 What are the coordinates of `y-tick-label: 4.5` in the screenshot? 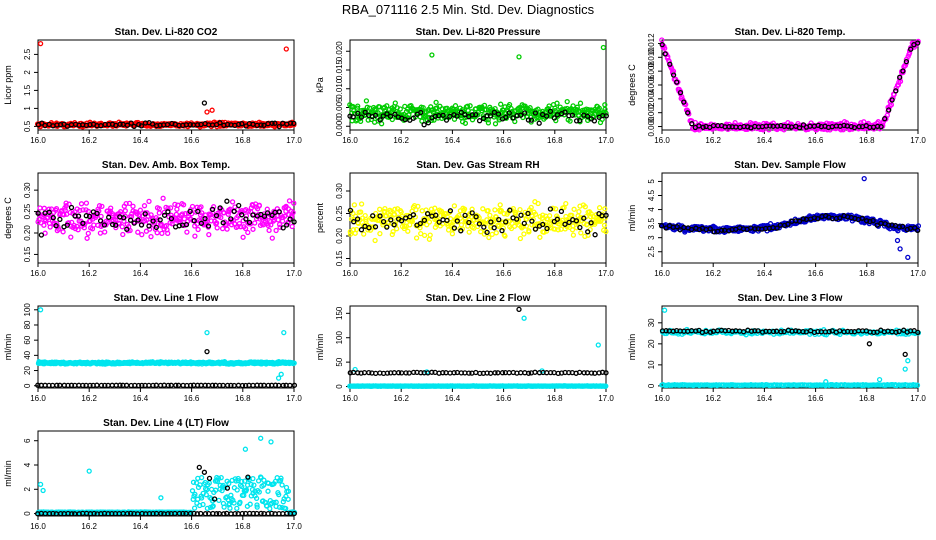 It's located at (651, 195).